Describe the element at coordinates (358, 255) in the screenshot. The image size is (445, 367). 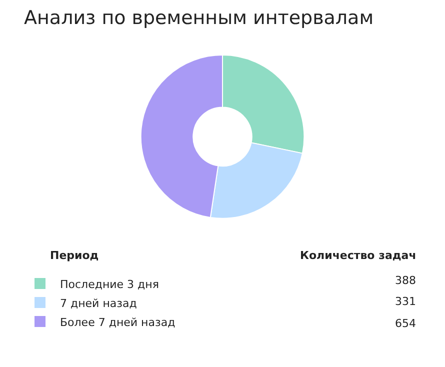
I see `text: Количество задач` at that location.